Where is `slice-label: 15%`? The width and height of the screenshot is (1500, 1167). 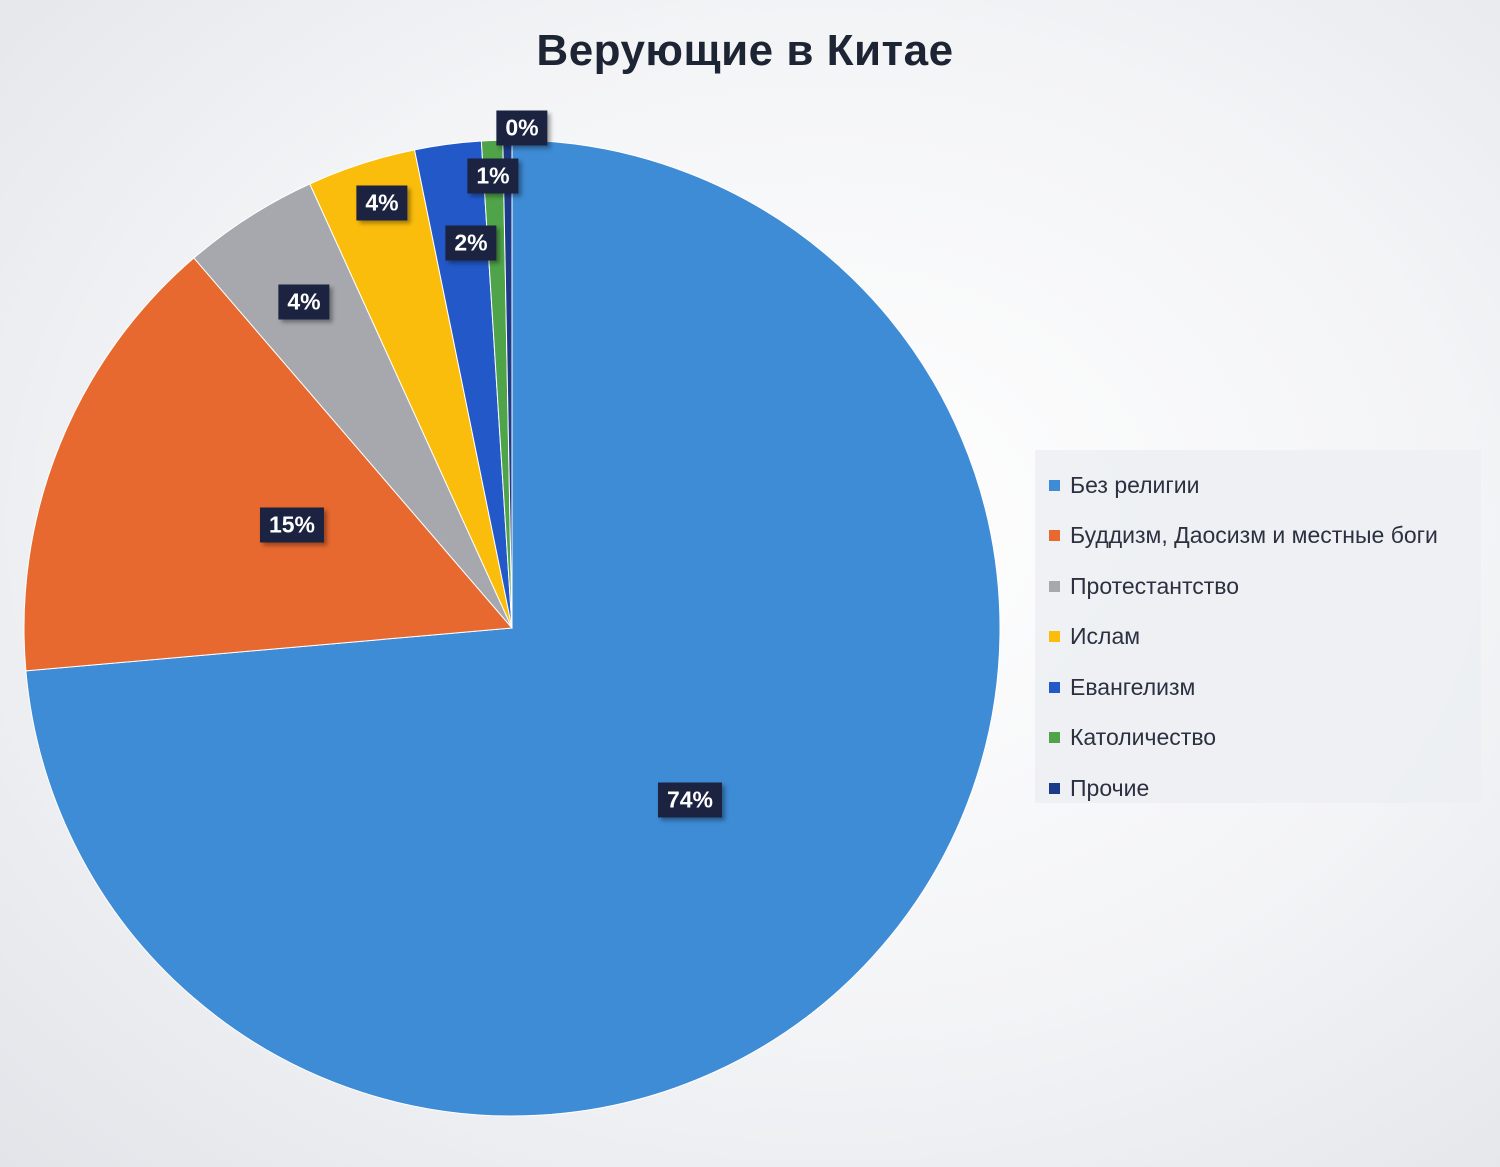
slice-label: 15% is located at coordinates (292, 525).